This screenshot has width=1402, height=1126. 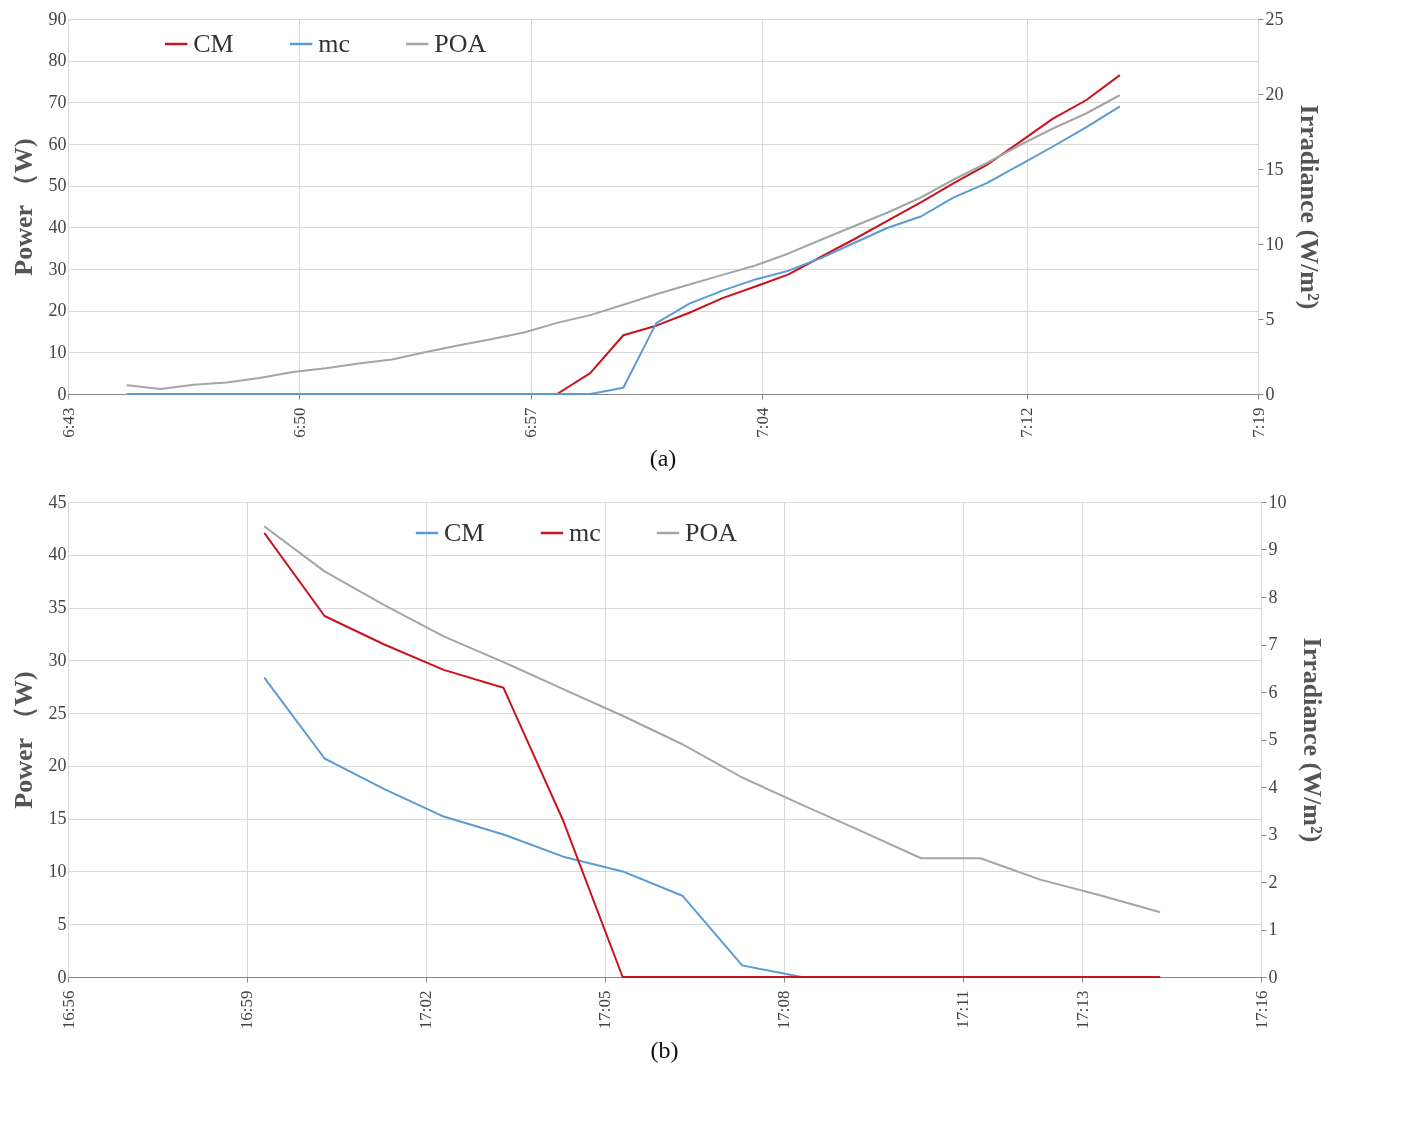 I want to click on x-tick-label: 7:19, so click(x=1258, y=422).